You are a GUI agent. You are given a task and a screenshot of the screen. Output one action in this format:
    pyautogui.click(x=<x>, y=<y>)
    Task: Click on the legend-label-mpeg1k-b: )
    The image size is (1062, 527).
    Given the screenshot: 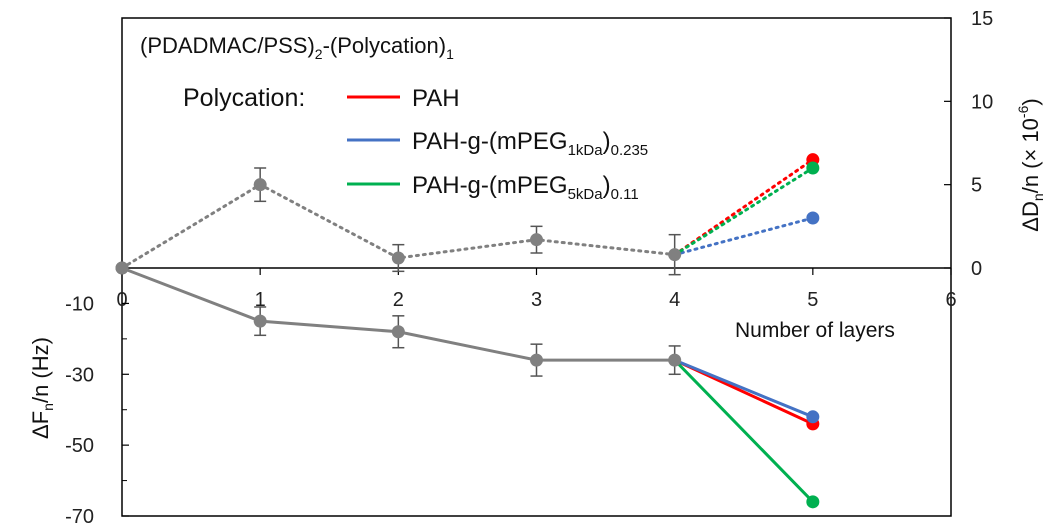 What is the action you would take?
    pyautogui.click(x=607, y=141)
    